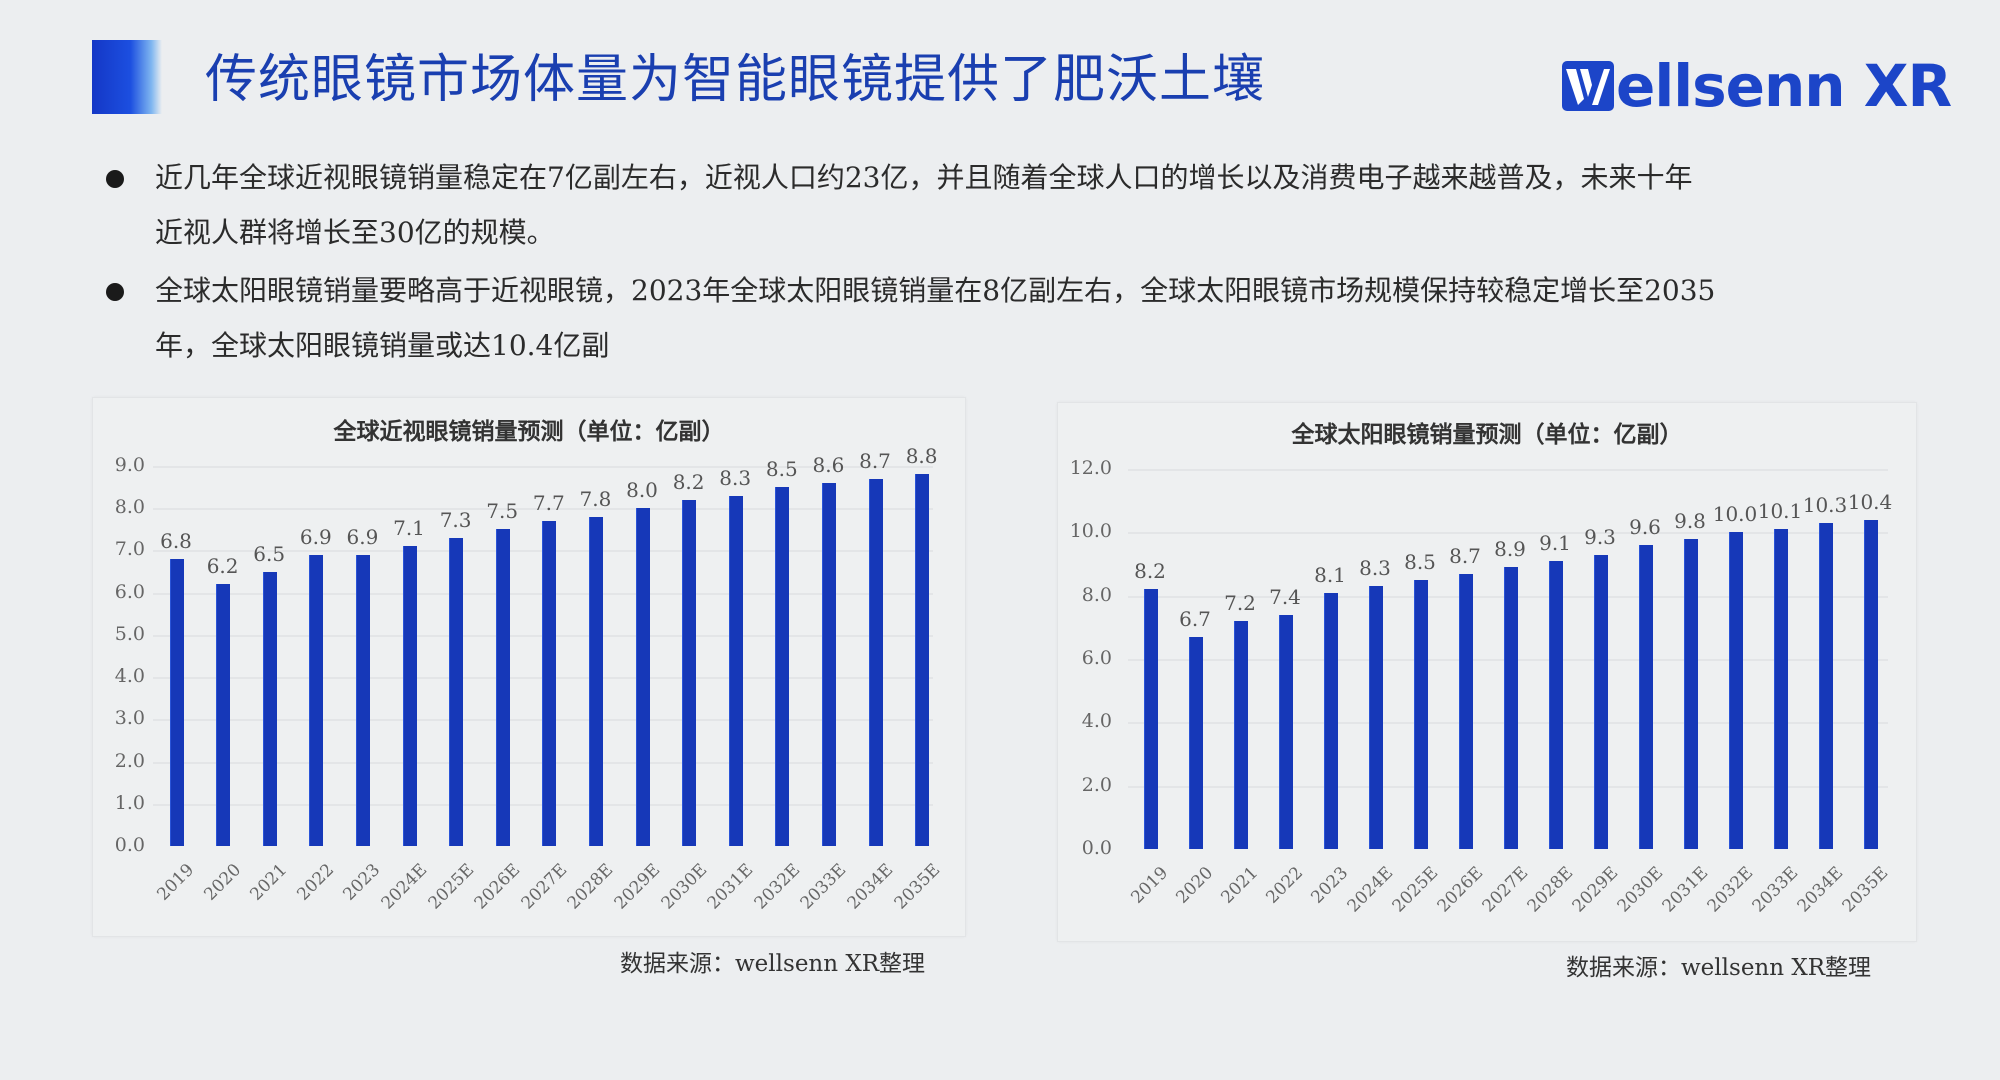 This screenshot has width=2000, height=1080. What do you see at coordinates (1600, 536) in the screenshot?
I see `bar-value-label: 9.3` at bounding box center [1600, 536].